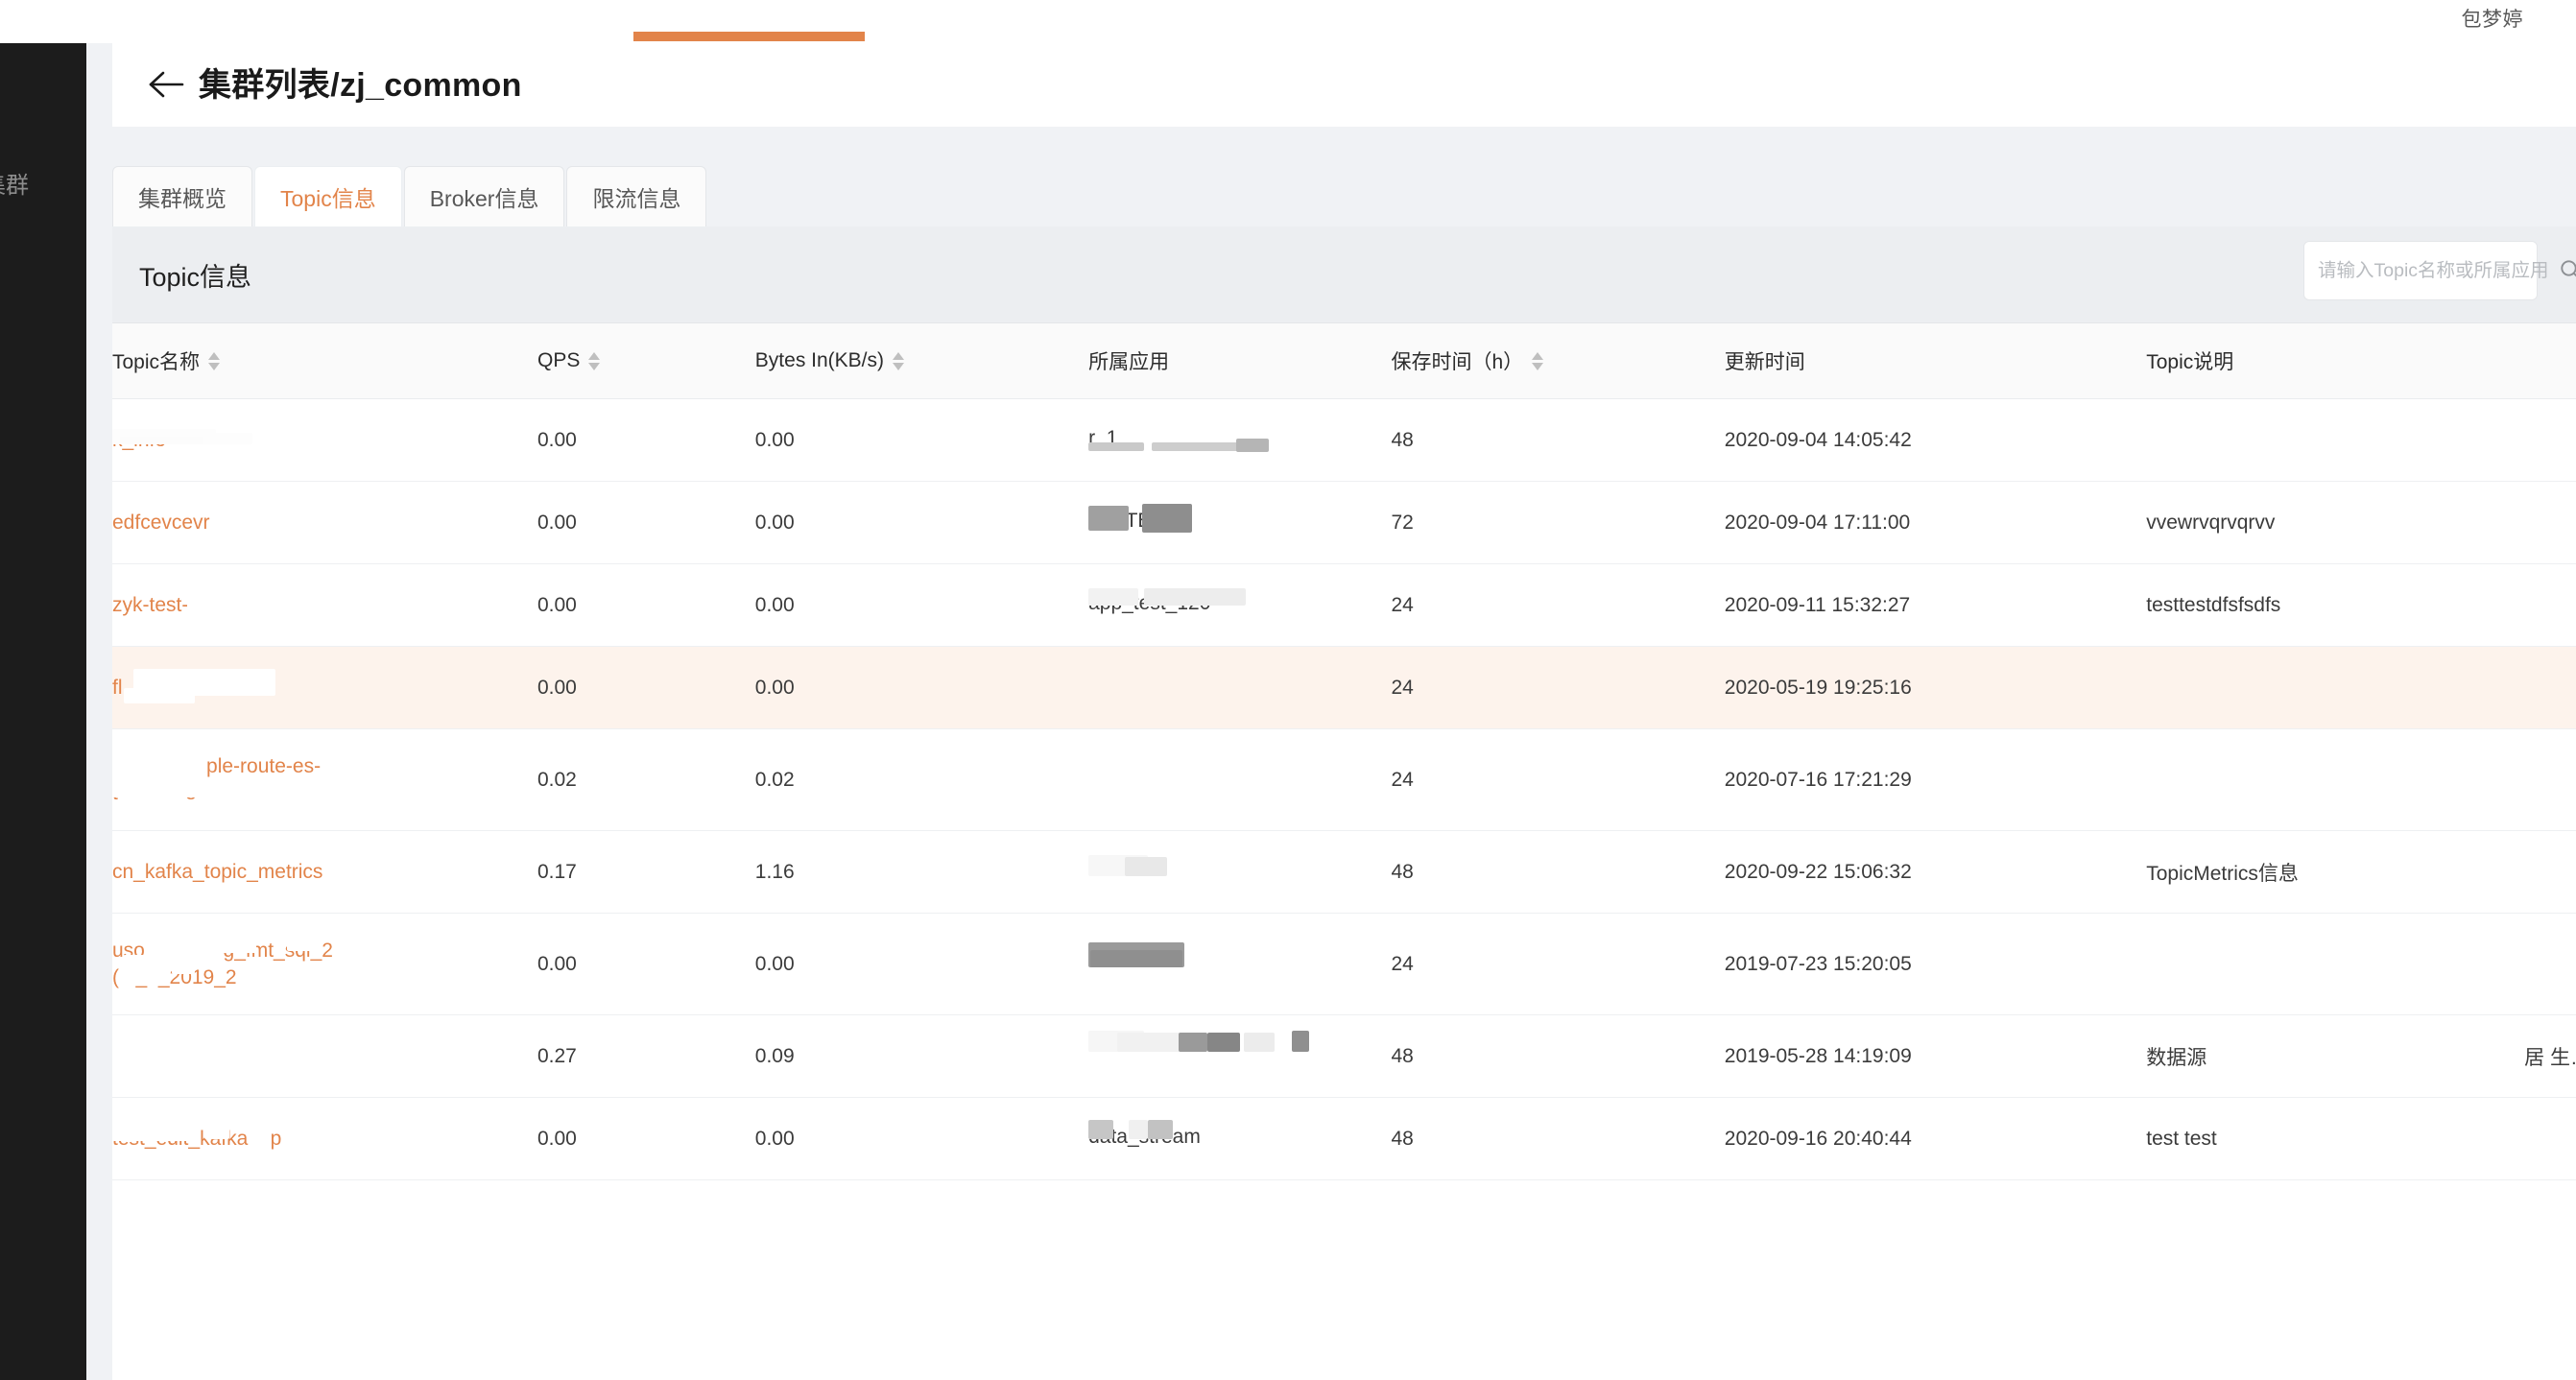 The height and width of the screenshot is (1380, 2576). What do you see at coordinates (324, 1056) in the screenshot?
I see `cell-topic-name` at bounding box center [324, 1056].